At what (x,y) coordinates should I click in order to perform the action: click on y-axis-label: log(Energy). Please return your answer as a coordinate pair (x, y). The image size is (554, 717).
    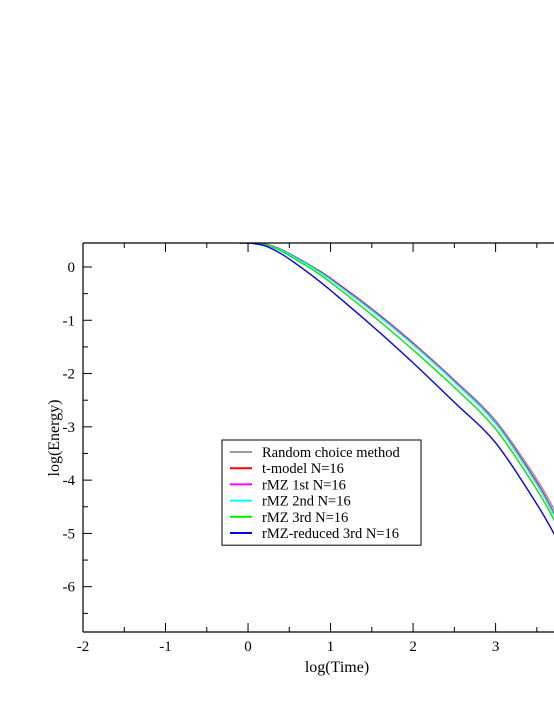
    Looking at the image, I should click on (54, 437).